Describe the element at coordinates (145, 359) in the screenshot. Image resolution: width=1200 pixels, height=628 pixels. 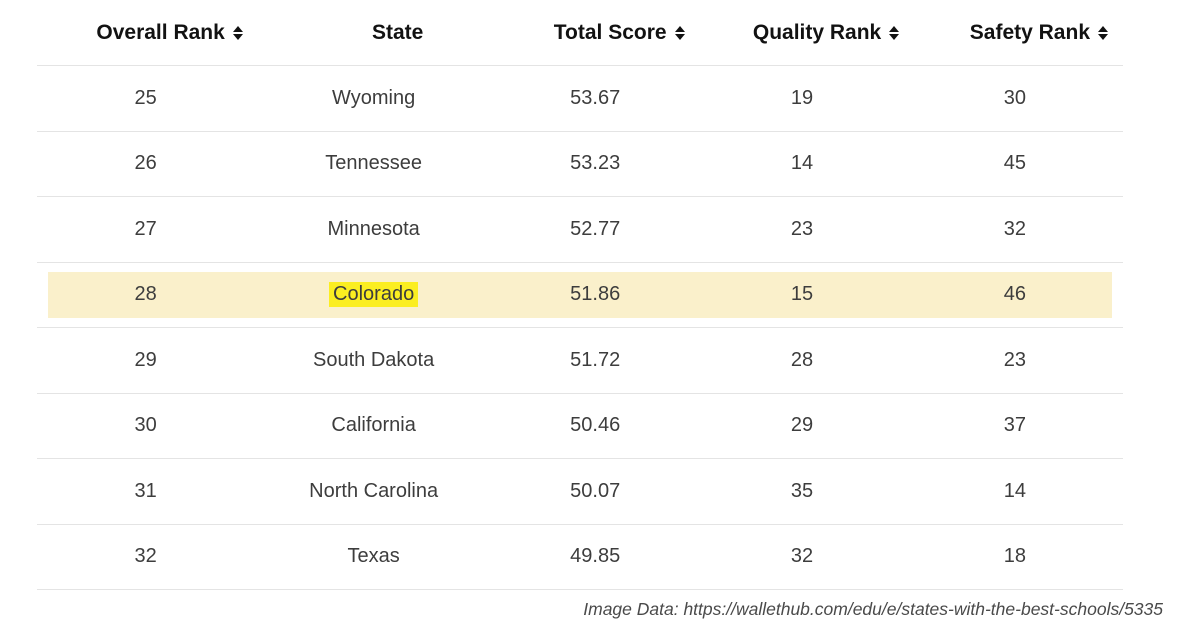
I see `cell-overall-rank: 29` at that location.